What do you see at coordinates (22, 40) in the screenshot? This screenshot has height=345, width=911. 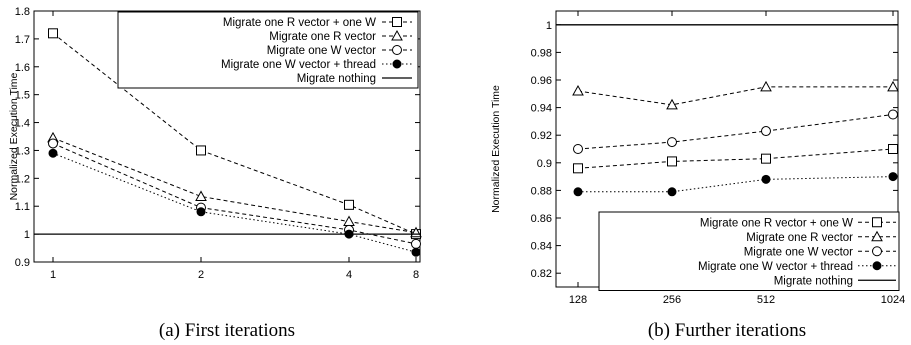 I see `y-tick-label: 1.7` at bounding box center [22, 40].